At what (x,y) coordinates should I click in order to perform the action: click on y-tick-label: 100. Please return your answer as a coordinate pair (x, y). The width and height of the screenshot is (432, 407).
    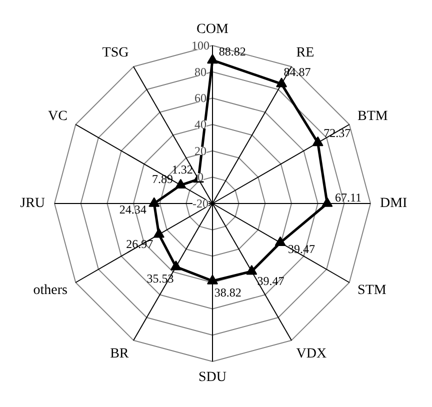
    Looking at the image, I should click on (201, 45).